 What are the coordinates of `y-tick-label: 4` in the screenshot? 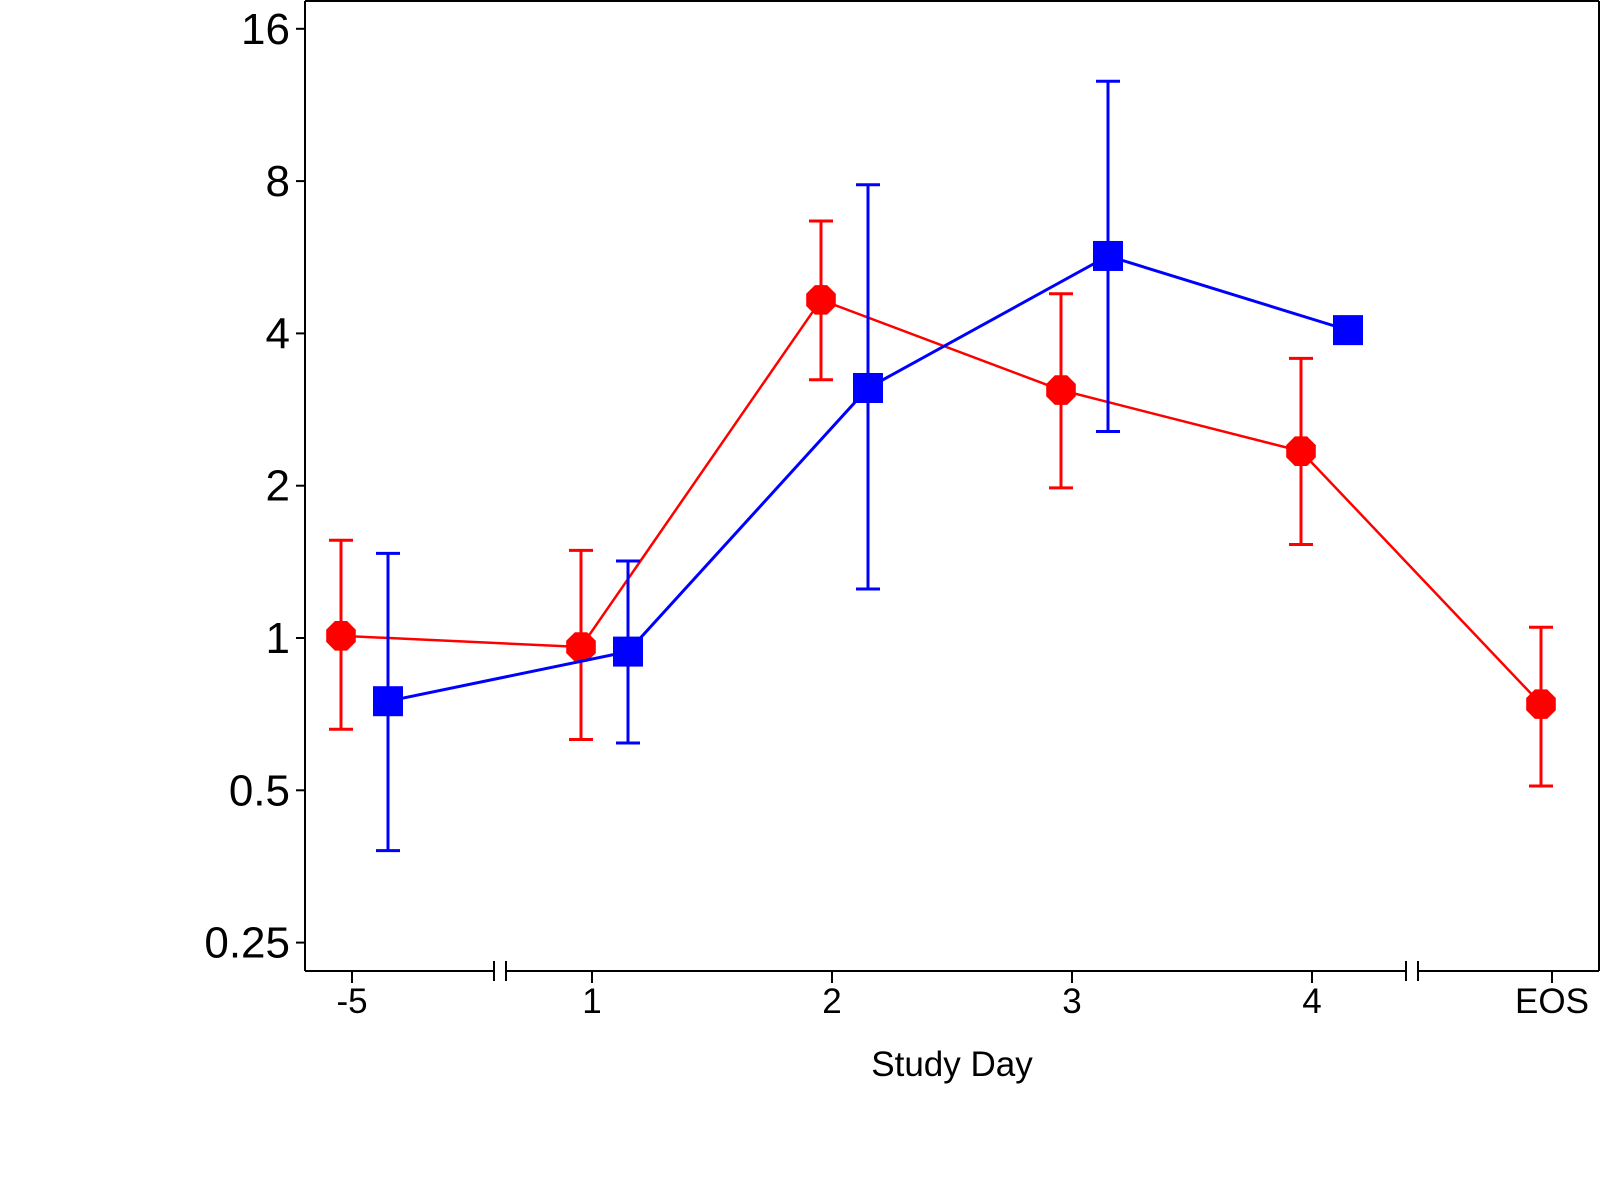 It's located at (278, 333).